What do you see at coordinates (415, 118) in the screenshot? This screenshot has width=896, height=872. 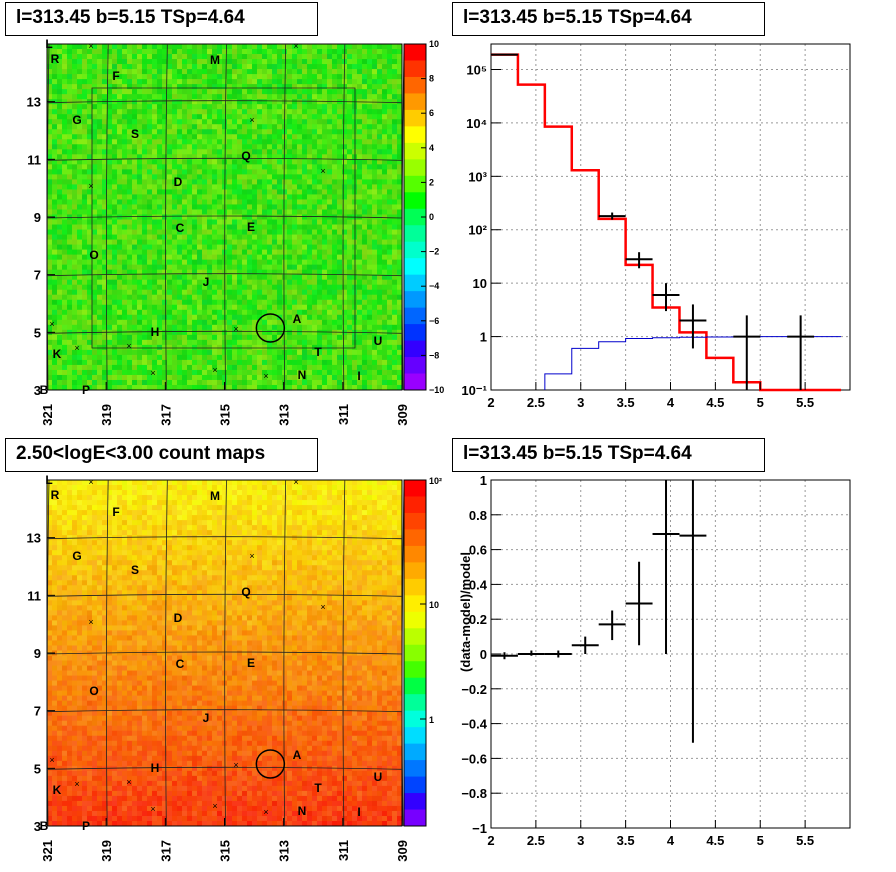 I see `colorbar-segment` at bounding box center [415, 118].